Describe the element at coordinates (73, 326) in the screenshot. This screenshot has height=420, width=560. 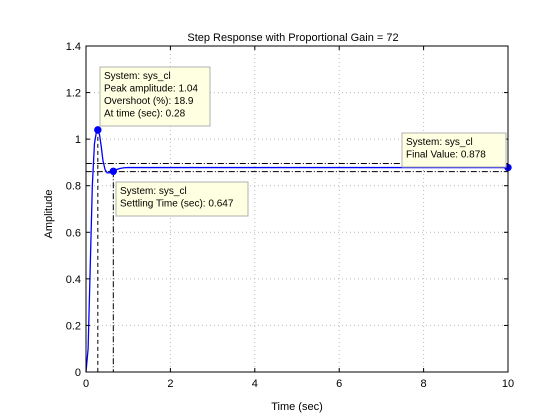
I see `y-tick-label: 0.2` at that location.